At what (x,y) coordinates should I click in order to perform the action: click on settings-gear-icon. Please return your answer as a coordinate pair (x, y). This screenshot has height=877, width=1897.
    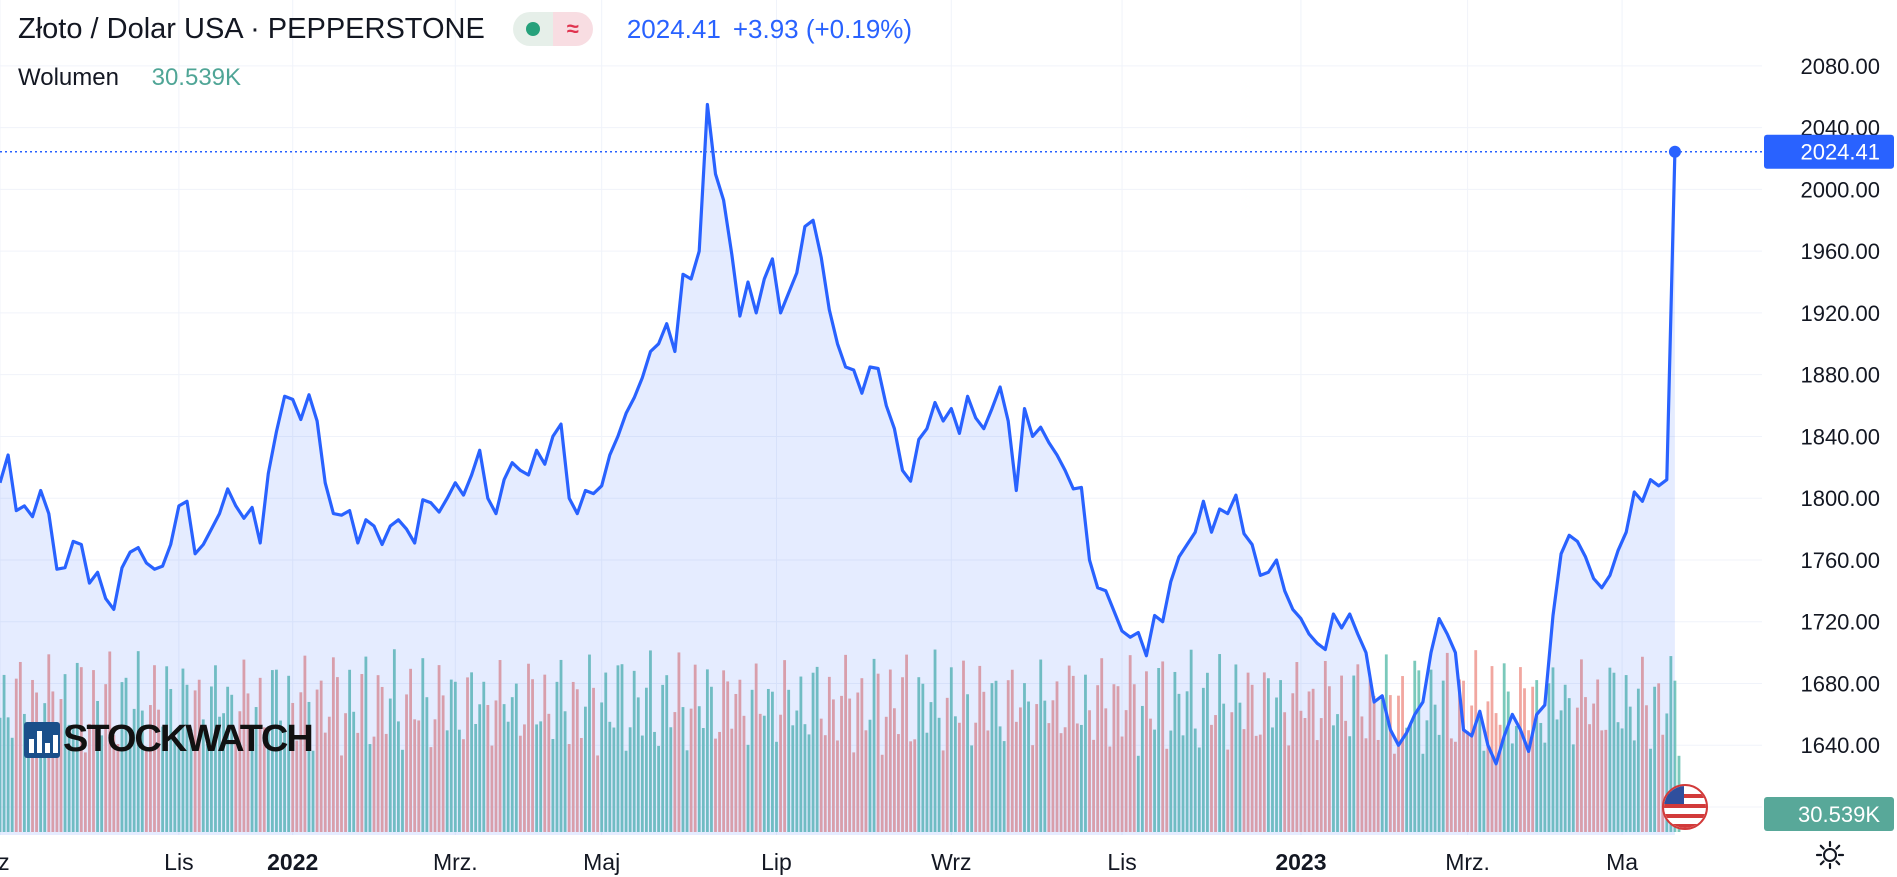
    Looking at the image, I should click on (1830, 855).